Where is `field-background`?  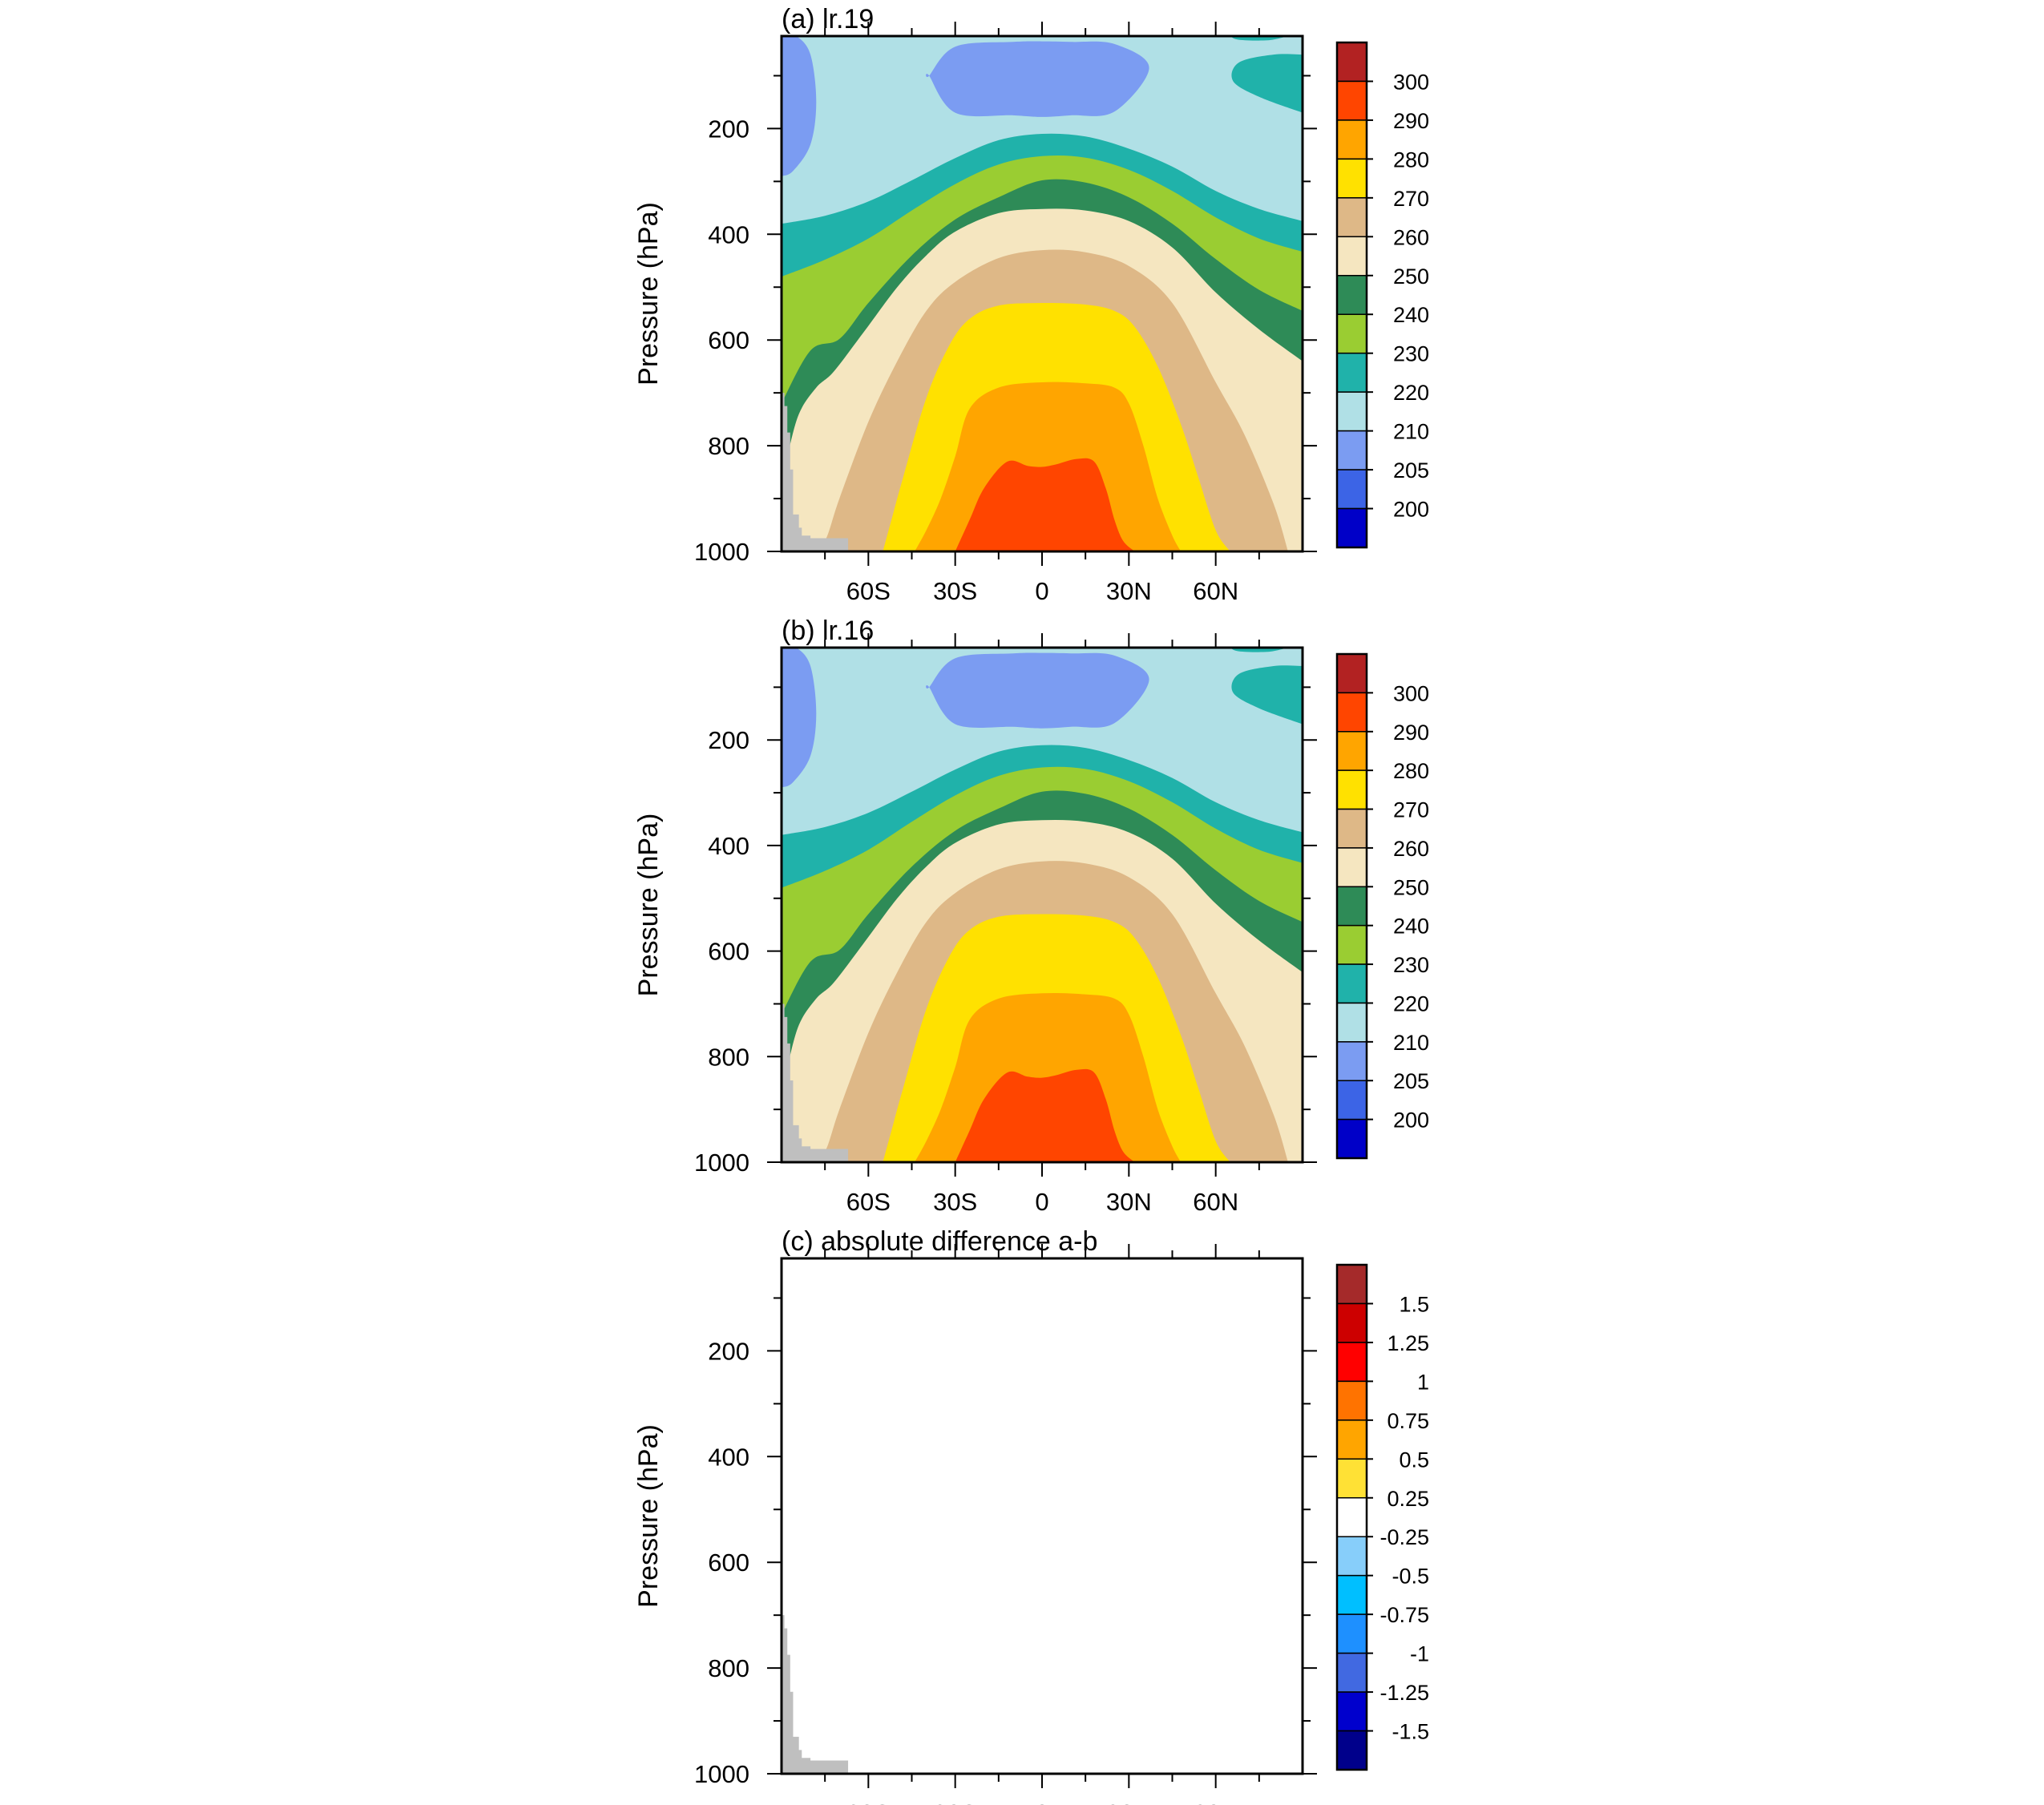 field-background is located at coordinates (1042, 1516).